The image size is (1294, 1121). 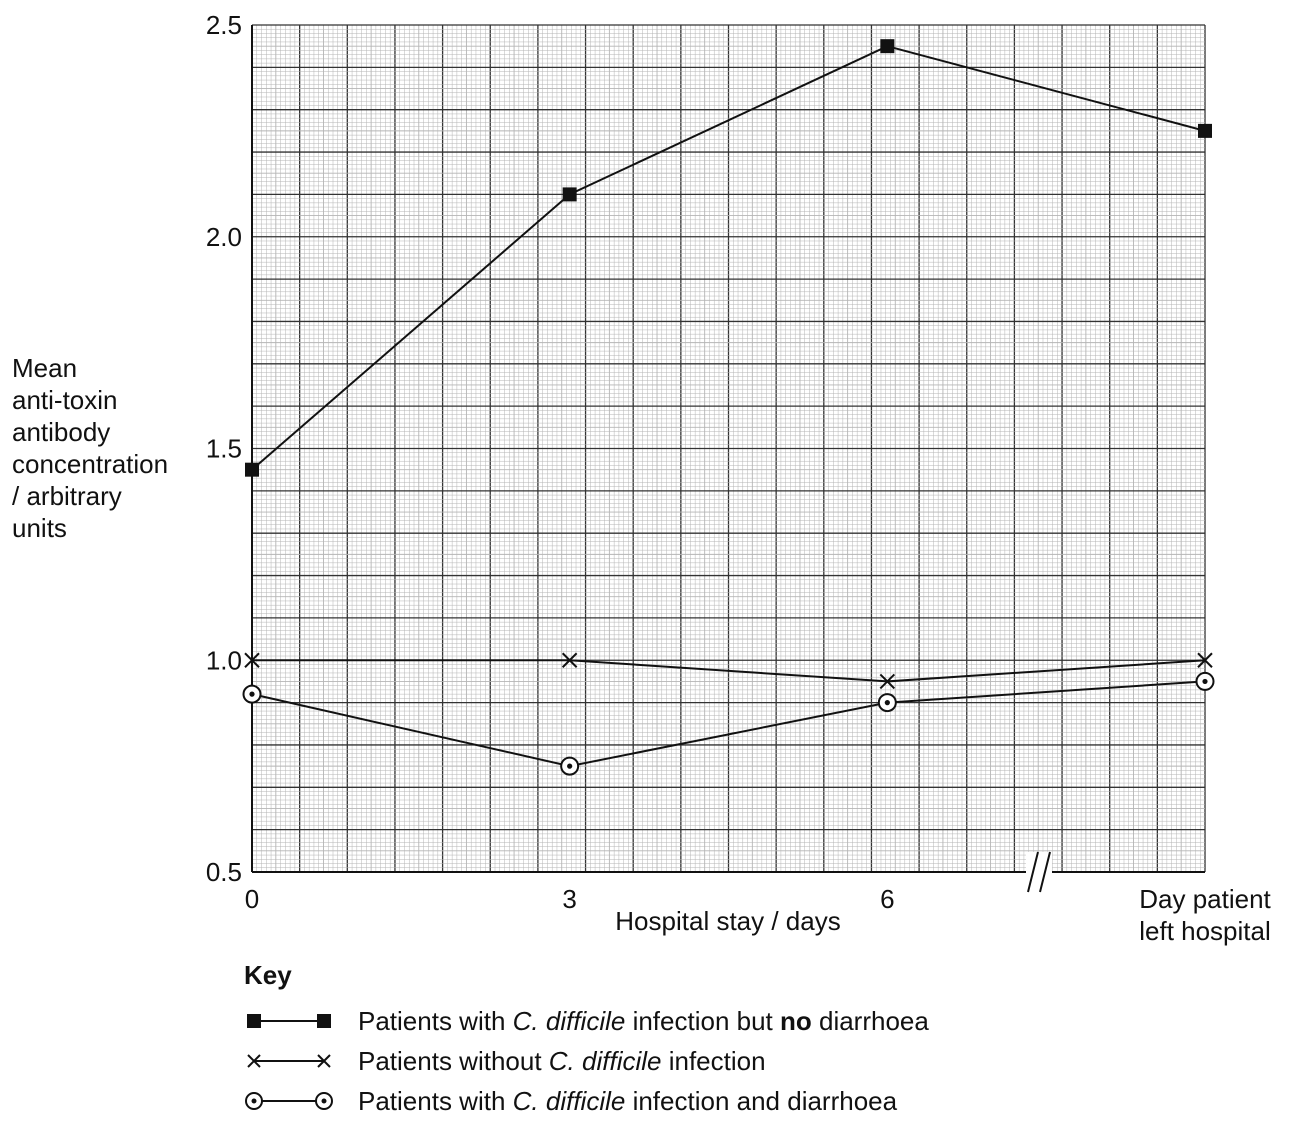 What do you see at coordinates (90, 464) in the screenshot?
I see `y-axis-title-line: concentration` at bounding box center [90, 464].